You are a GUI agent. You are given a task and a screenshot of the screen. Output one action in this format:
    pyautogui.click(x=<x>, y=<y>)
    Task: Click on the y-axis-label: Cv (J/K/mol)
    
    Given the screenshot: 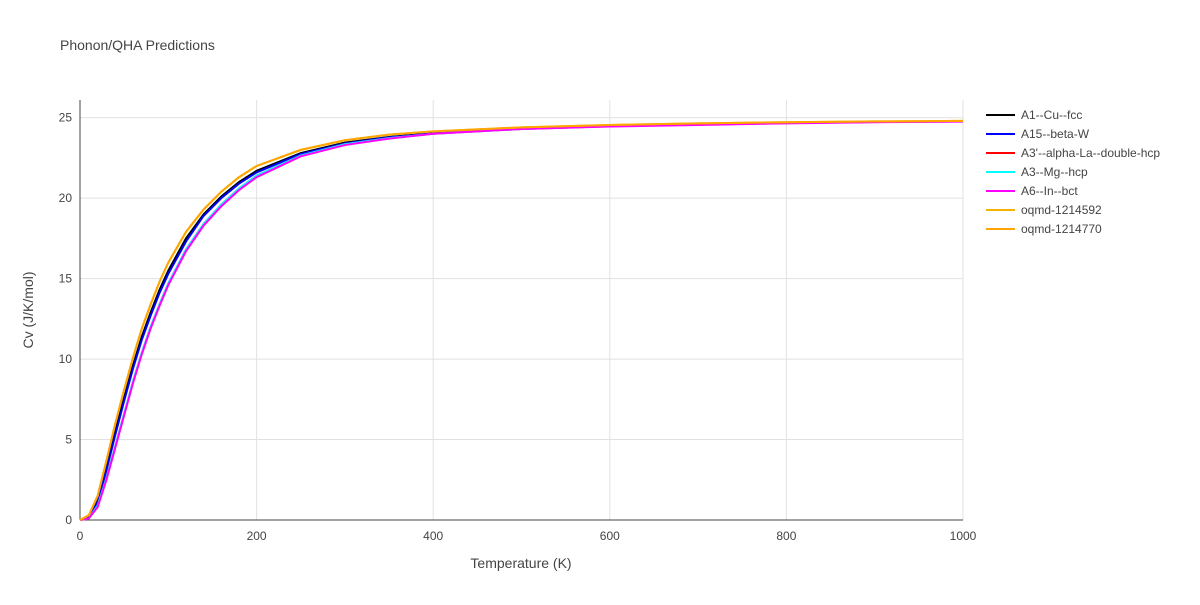 What is the action you would take?
    pyautogui.click(x=28, y=310)
    